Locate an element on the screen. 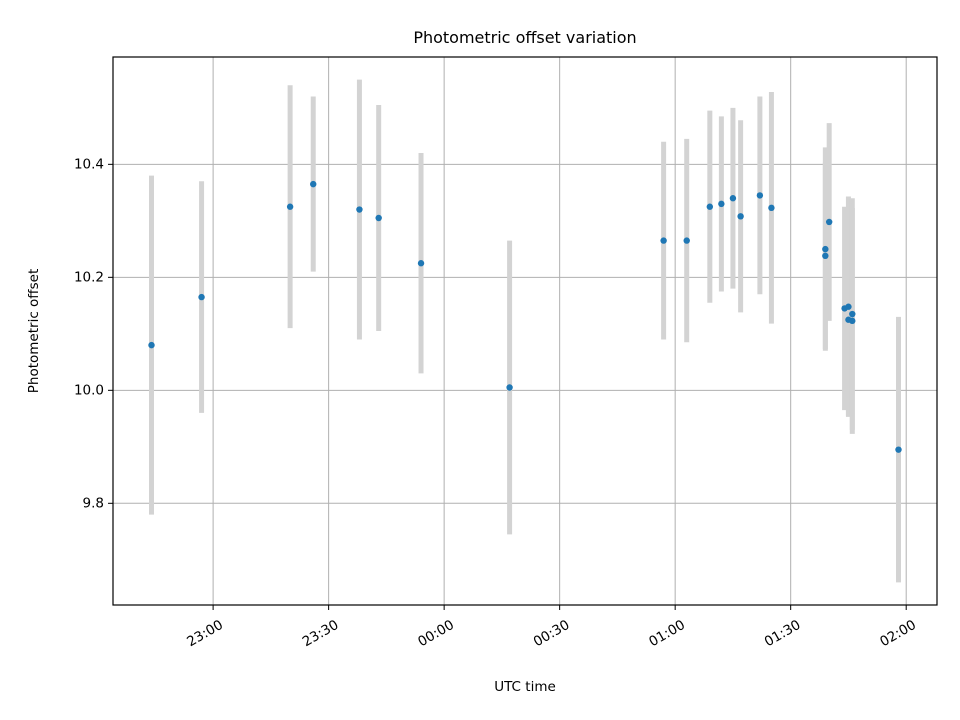 Image resolution: width=960 pixels, height=720 pixels. y-tick-label: 10.0 is located at coordinates (89, 390).